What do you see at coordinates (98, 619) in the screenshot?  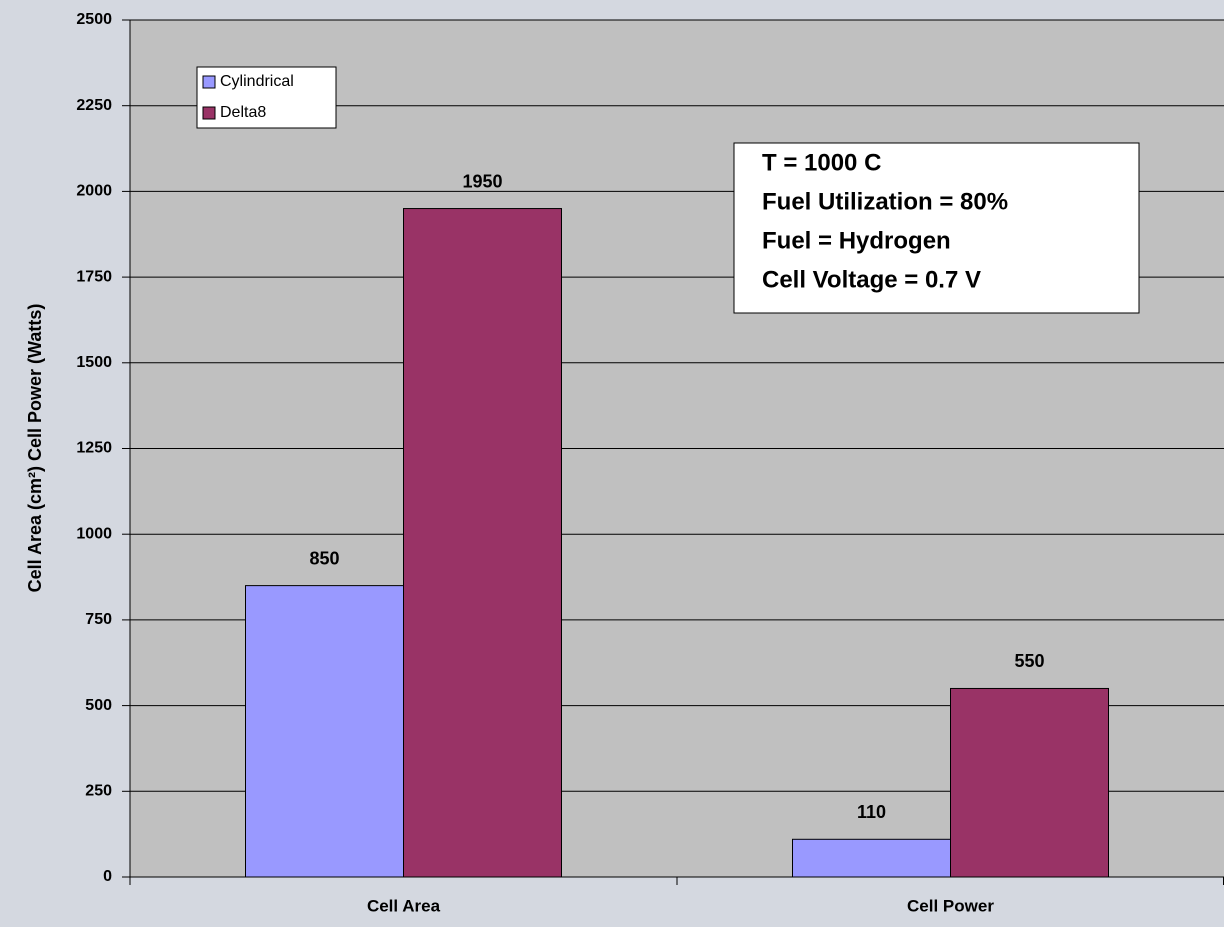 I see `y-tick-label: 750` at bounding box center [98, 619].